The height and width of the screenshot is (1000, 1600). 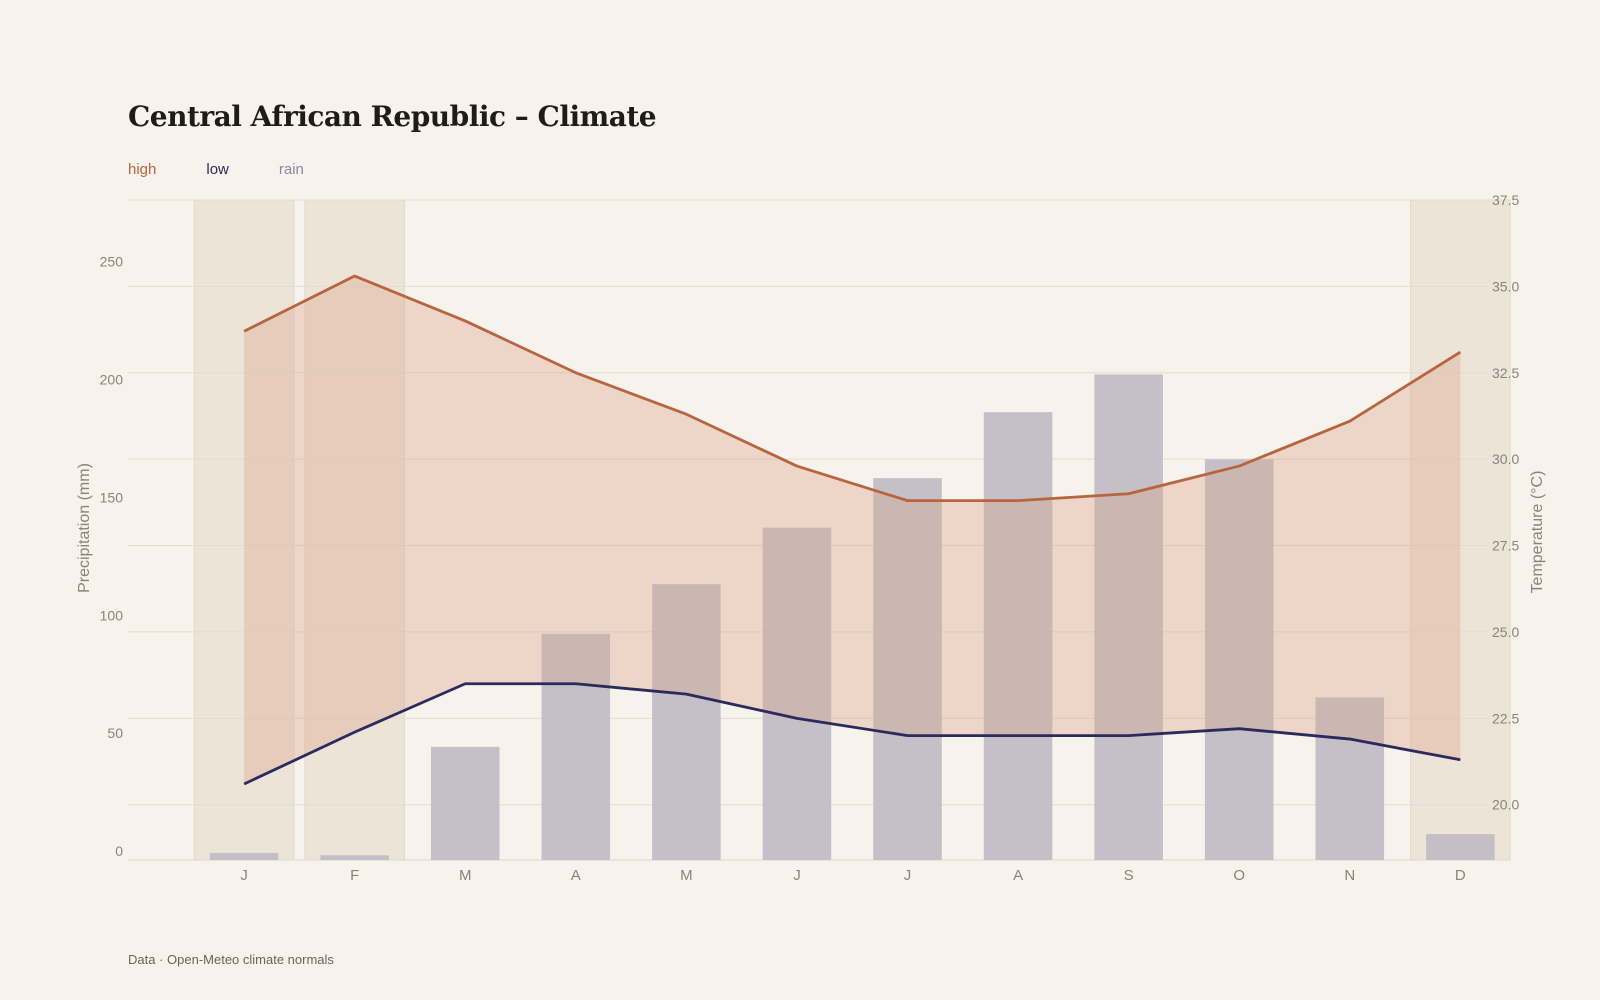 What do you see at coordinates (1460, 875) in the screenshot?
I see `x-tick: D` at bounding box center [1460, 875].